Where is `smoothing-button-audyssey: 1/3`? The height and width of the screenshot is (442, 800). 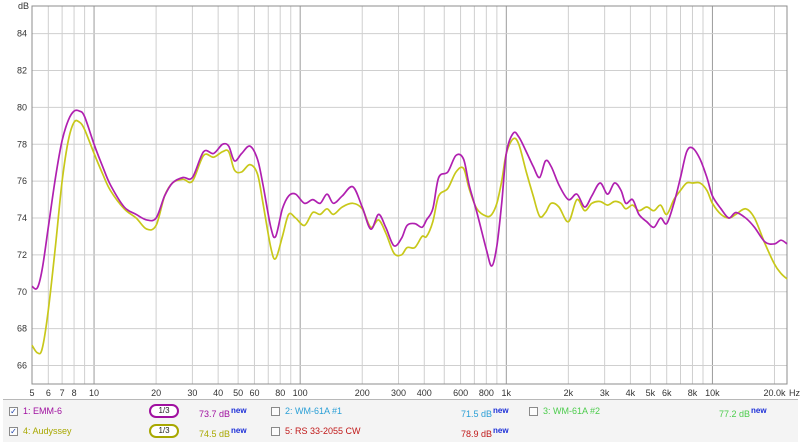 smoothing-button-audyssey: 1/3 is located at coordinates (164, 431).